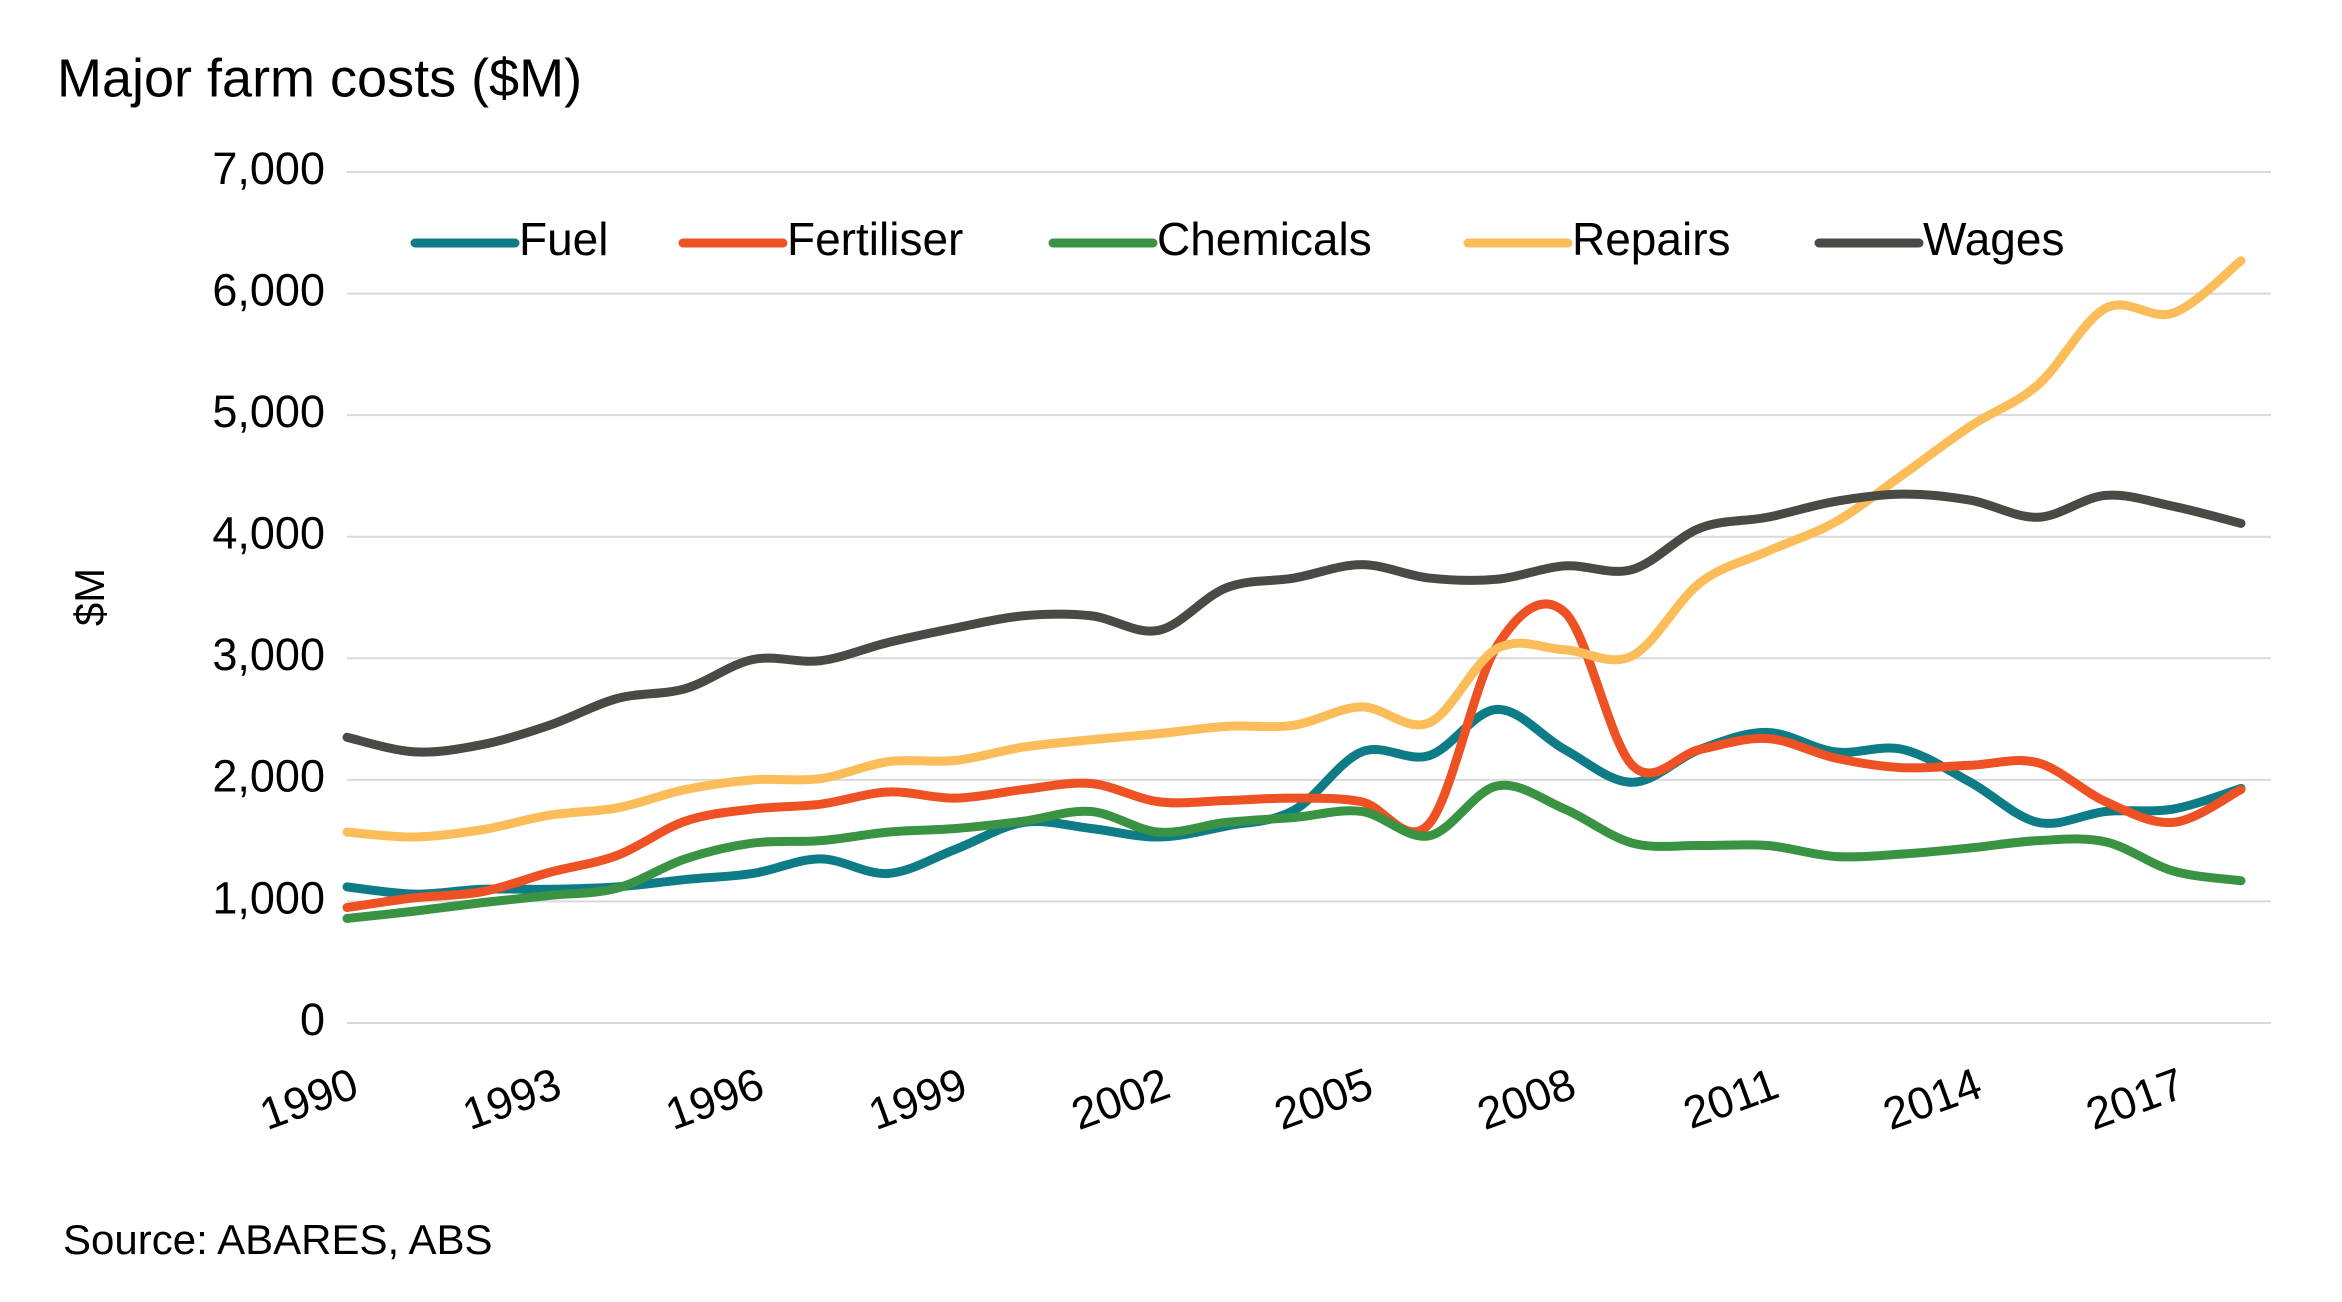 Image resolution: width=2342 pixels, height=1302 pixels. I want to click on y-tick-label: 6,000, so click(268, 289).